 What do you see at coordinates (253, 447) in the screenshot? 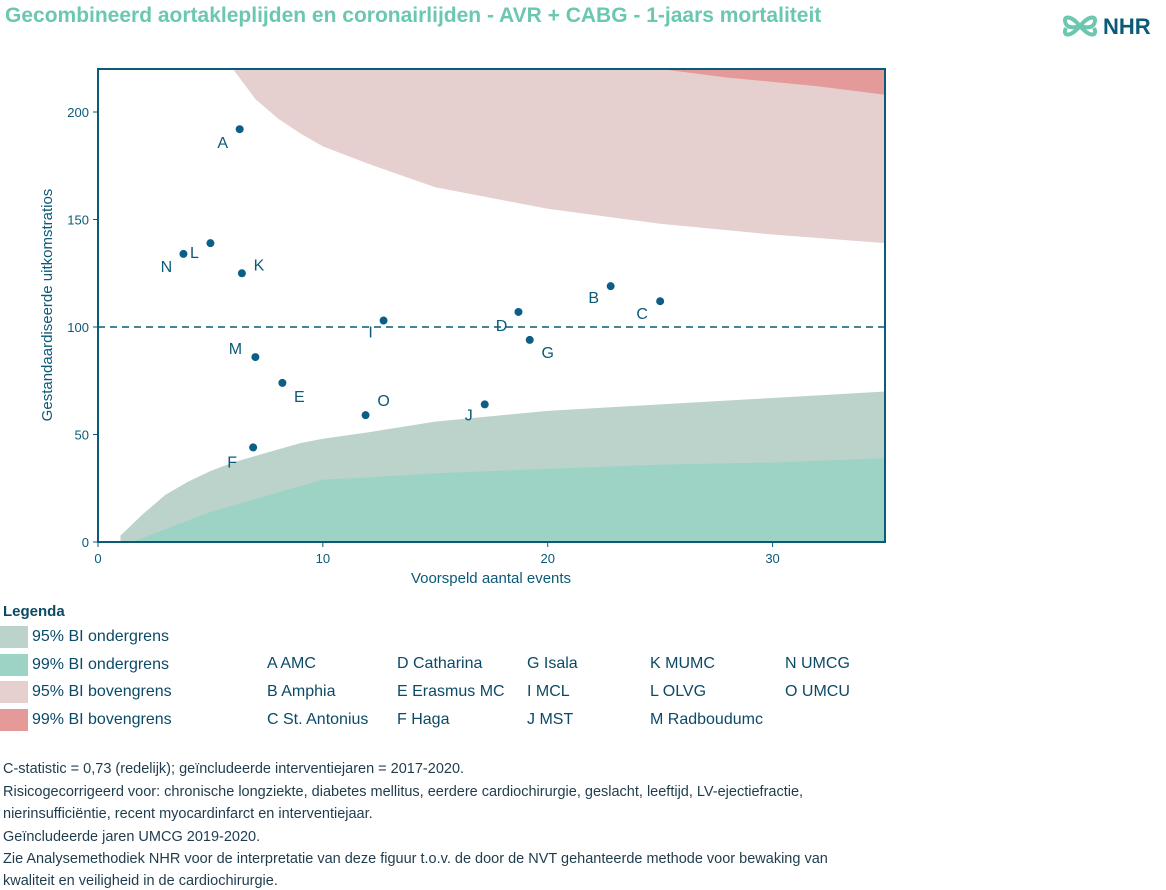
I see `data-point-f` at bounding box center [253, 447].